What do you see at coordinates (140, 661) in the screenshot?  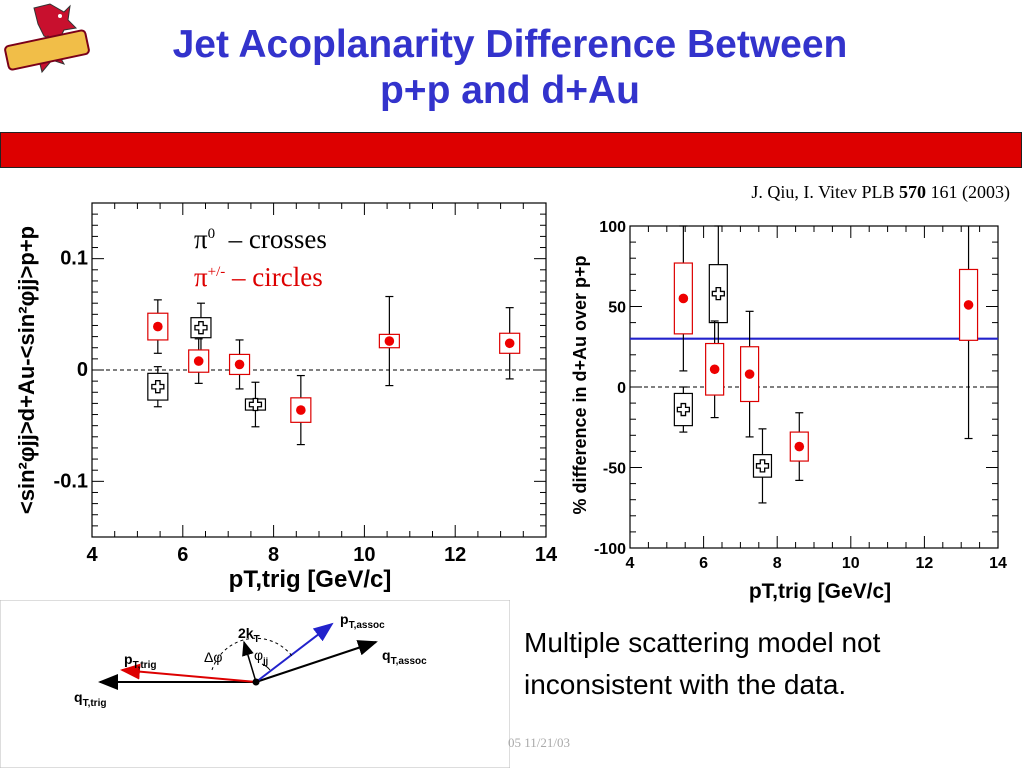 I see `label-pt-trig: pT,trig` at bounding box center [140, 661].